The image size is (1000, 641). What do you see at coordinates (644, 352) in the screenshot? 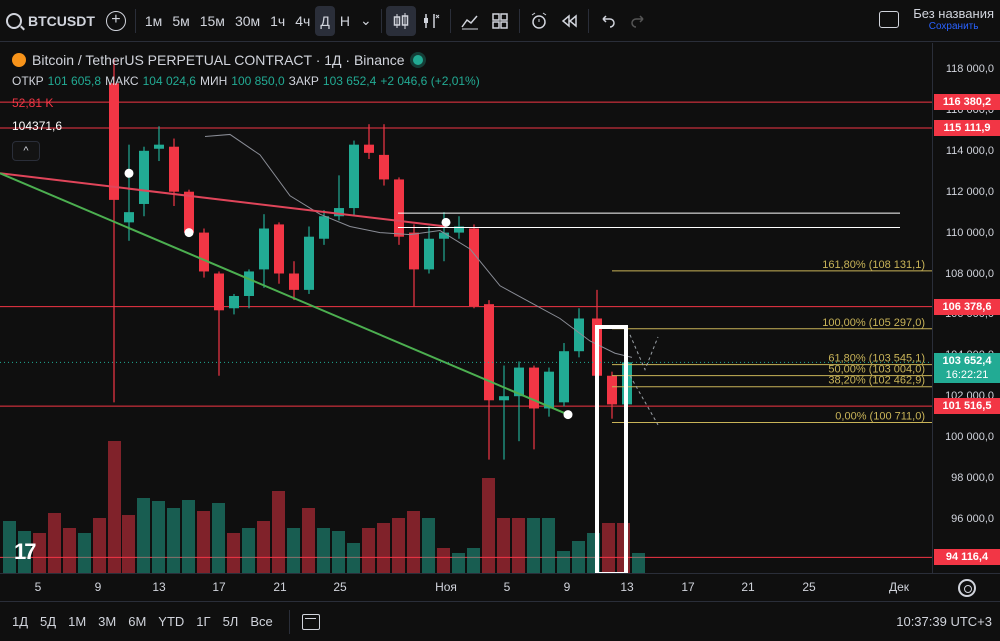
I see `projection-up` at bounding box center [644, 352].